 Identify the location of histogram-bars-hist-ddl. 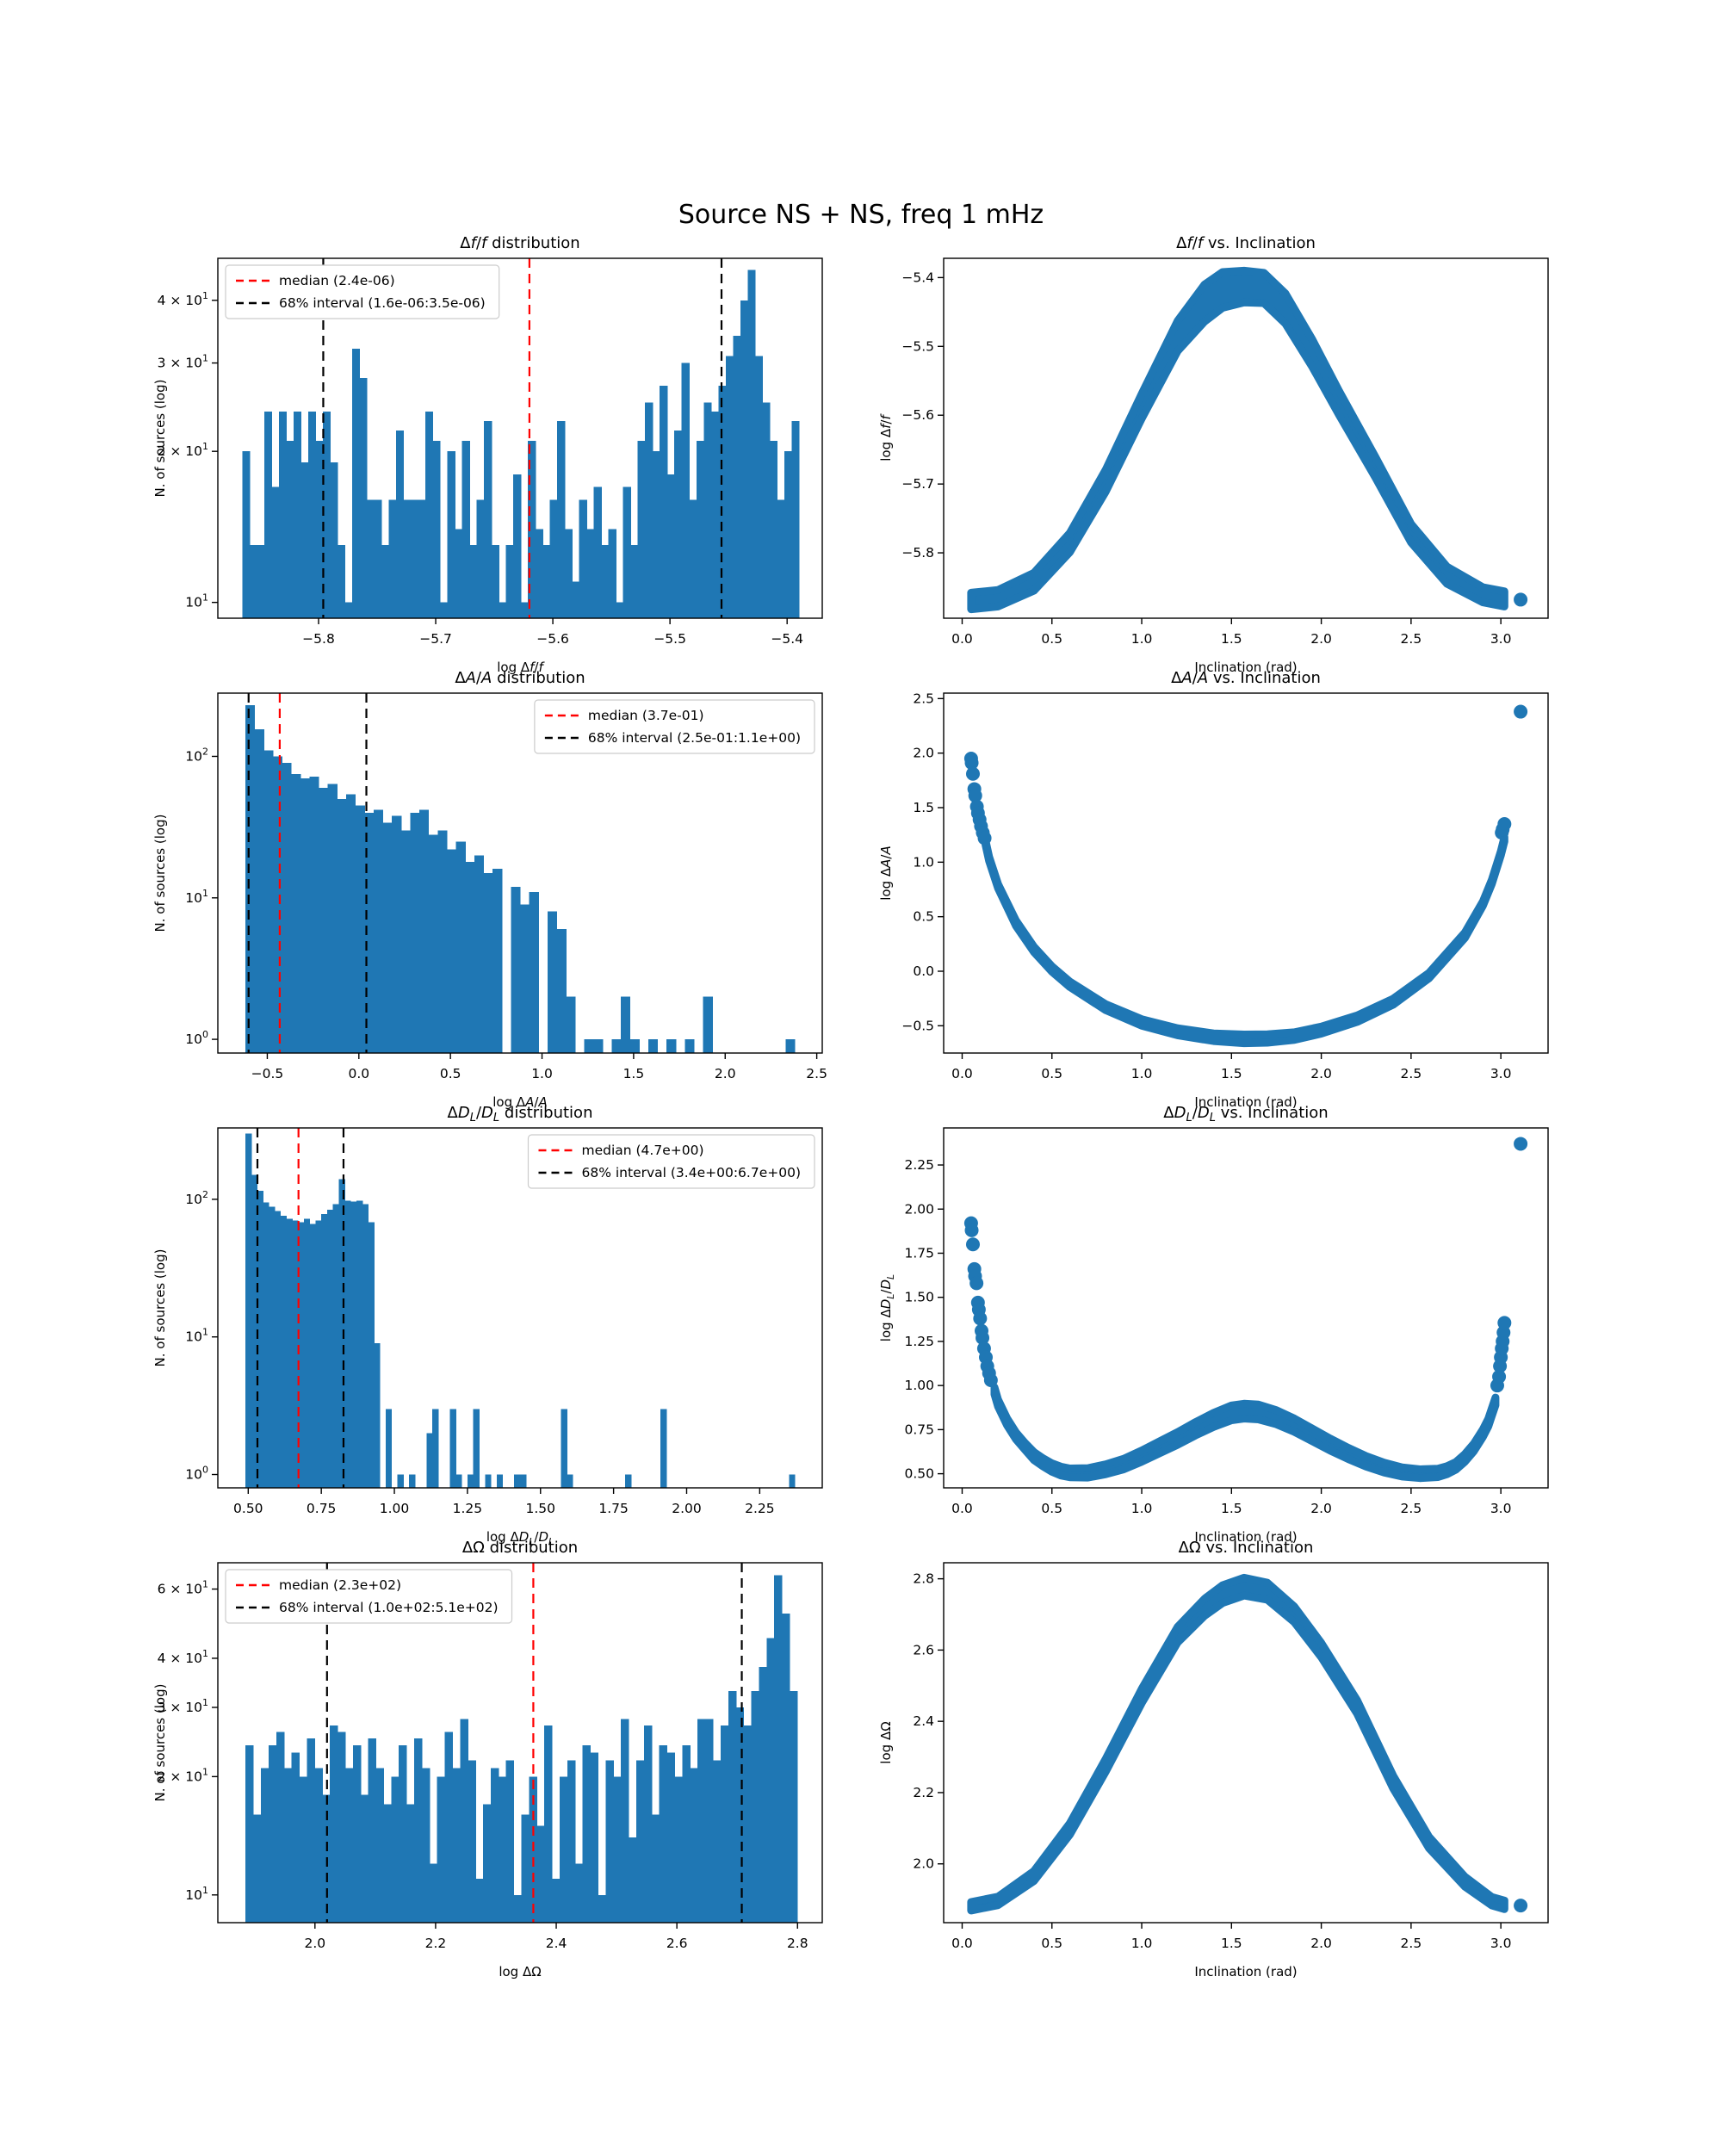
(520, 1310).